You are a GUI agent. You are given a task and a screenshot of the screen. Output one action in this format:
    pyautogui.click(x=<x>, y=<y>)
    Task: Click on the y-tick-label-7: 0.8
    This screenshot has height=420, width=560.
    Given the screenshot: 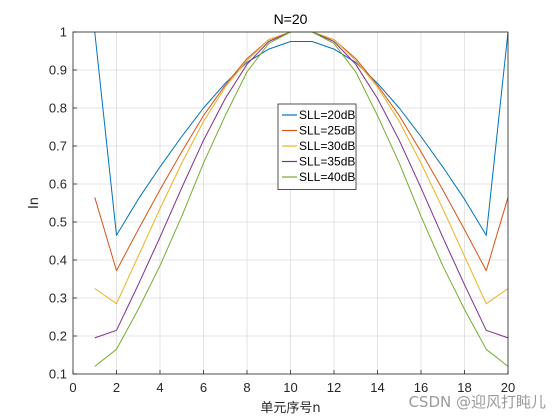 What is the action you would take?
    pyautogui.click(x=58, y=108)
    